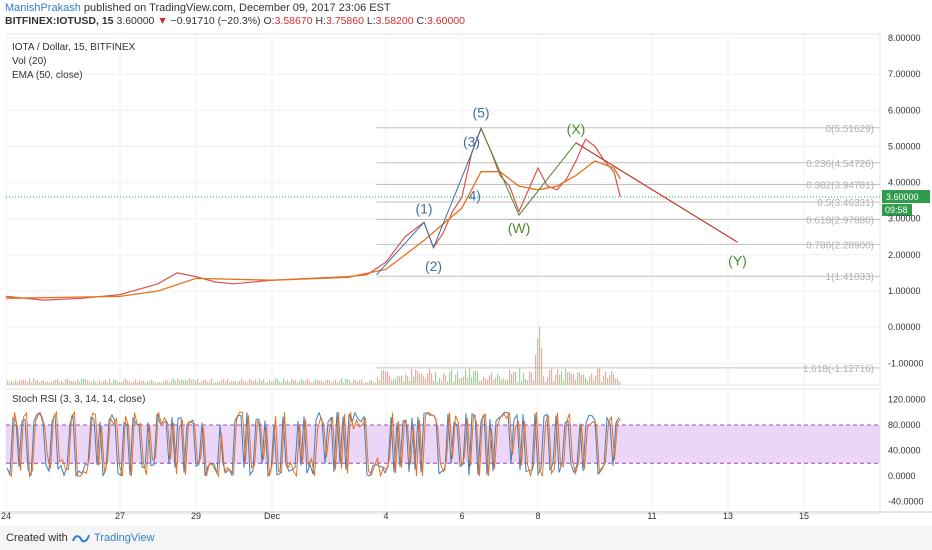 The image size is (932, 550). Describe the element at coordinates (81, 538) in the screenshot. I see `tradingview-logo-icon` at that location.